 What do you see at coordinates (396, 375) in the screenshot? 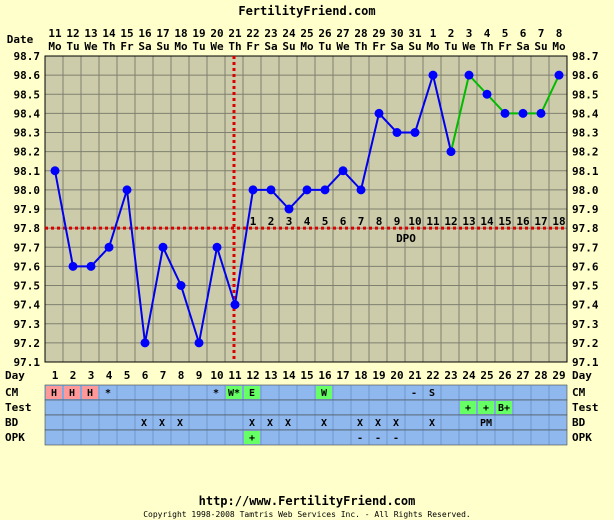
I see `day-number: 20` at bounding box center [396, 375].